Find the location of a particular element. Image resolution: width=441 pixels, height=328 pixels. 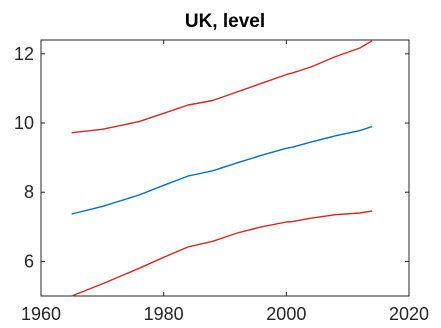

y-tick-label: 6 is located at coordinates (29, 261).